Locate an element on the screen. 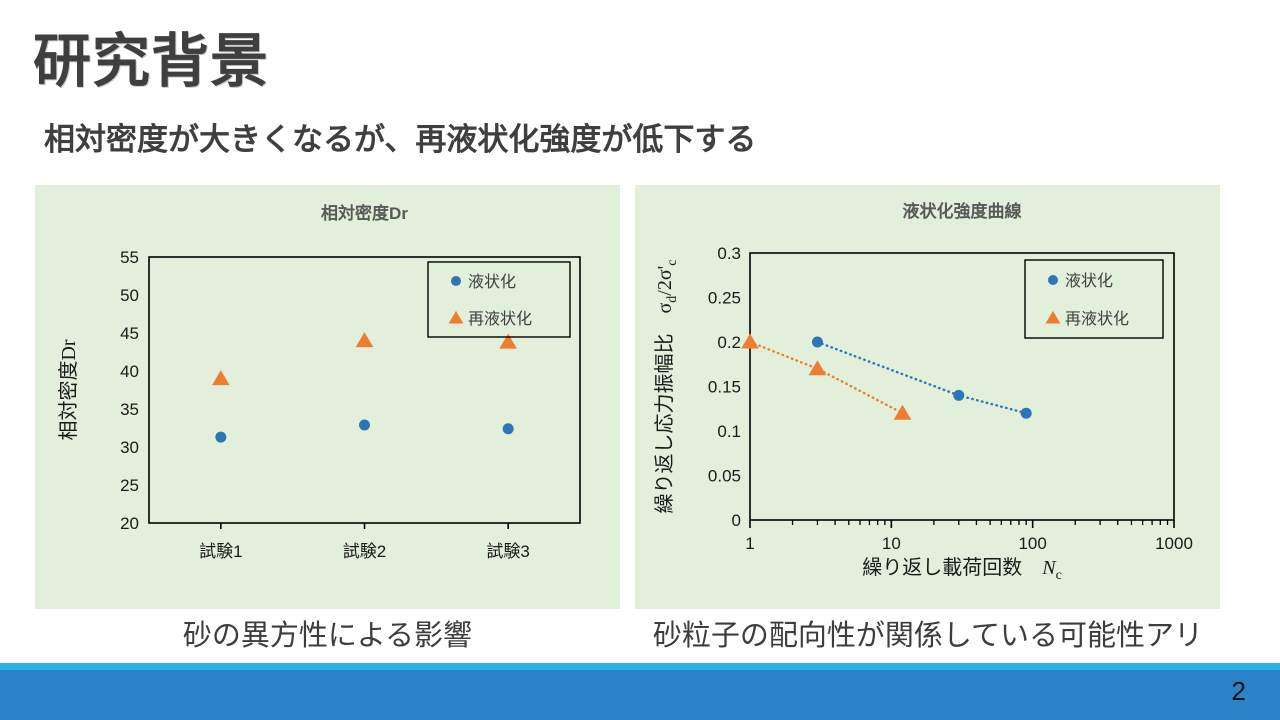 The height and width of the screenshot is (720, 1280). y-tick-label: 30 is located at coordinates (129, 447).